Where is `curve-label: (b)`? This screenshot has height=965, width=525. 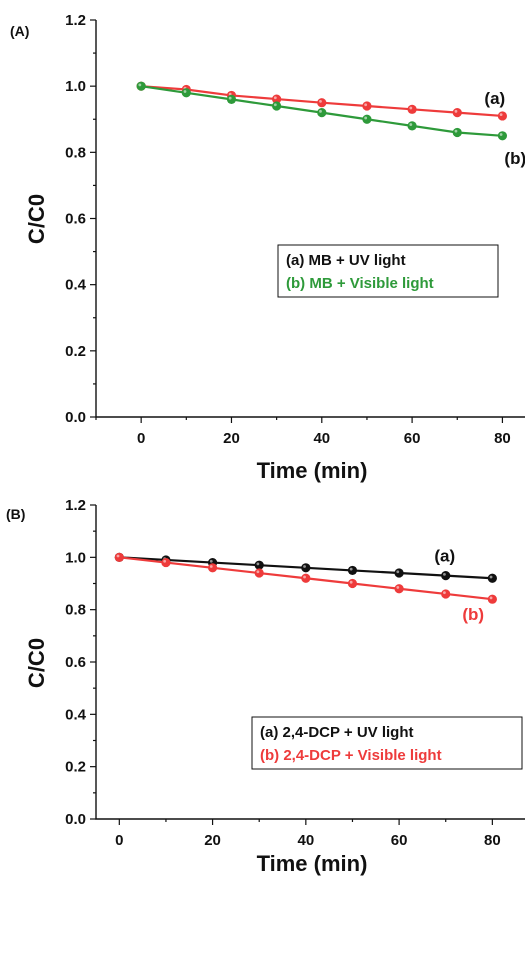 curve-label: (b) is located at coordinates (473, 614).